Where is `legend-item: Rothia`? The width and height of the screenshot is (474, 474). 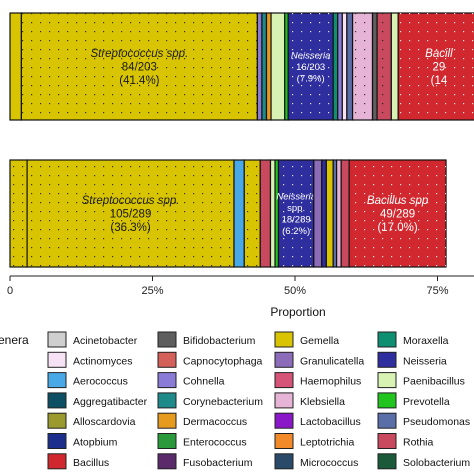 legend-item: Rothia is located at coordinates (405, 441).